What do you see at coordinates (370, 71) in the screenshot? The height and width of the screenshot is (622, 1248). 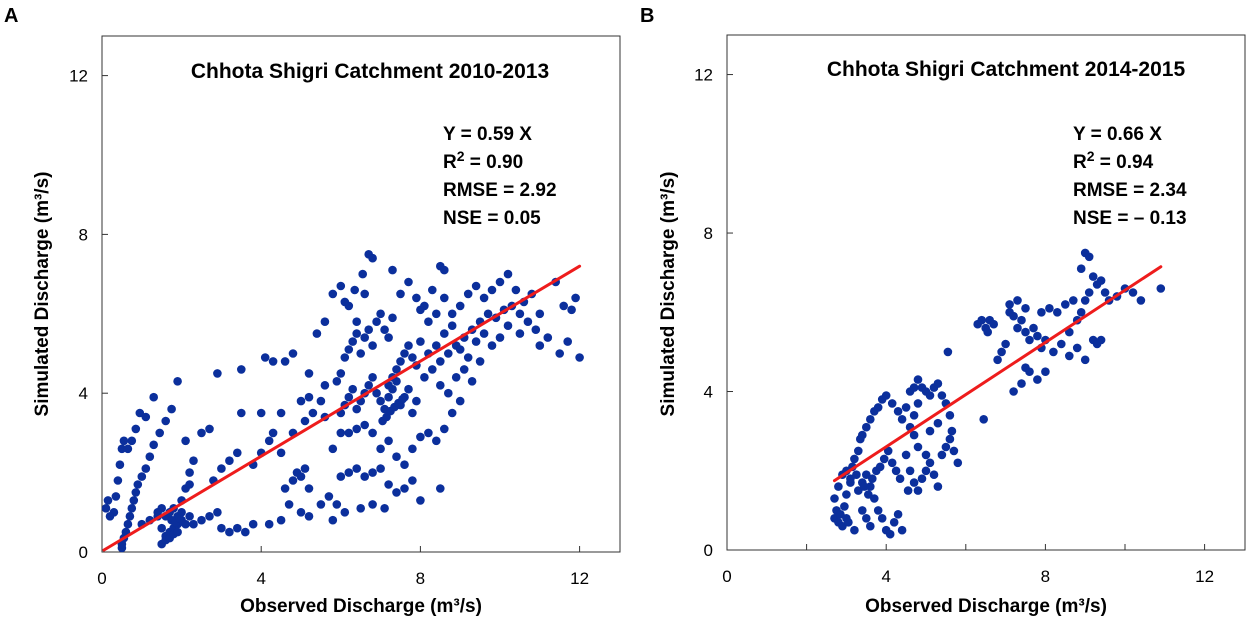 I see `panel-a-title: Chhota Shigri Catchment 2010-2013` at bounding box center [370, 71].